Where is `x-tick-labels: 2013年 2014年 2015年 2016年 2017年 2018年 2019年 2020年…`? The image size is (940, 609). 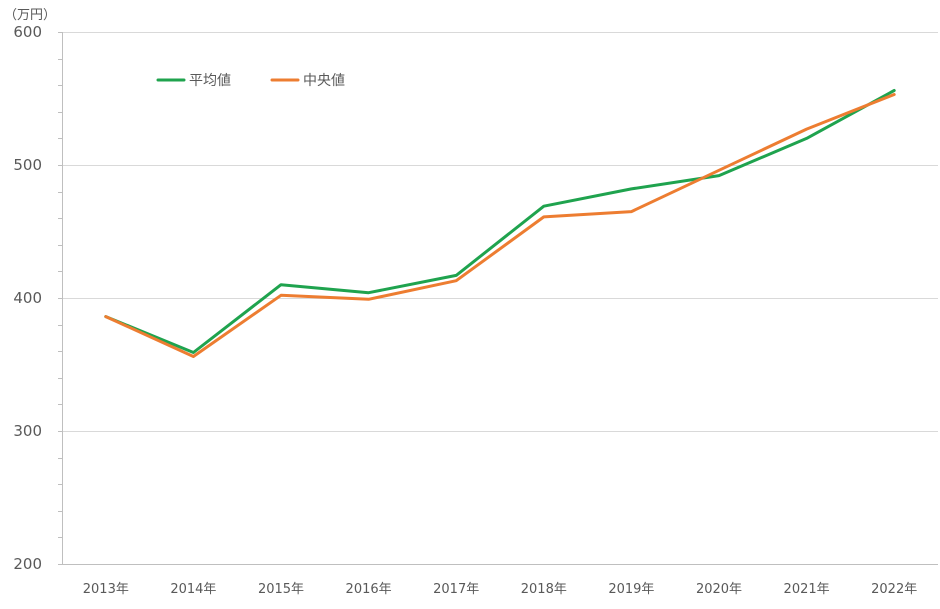 x-tick-labels: 2013年 2014年 2015年 2016年 2017年 2018年 2019年 2020年… is located at coordinates (500, 589).